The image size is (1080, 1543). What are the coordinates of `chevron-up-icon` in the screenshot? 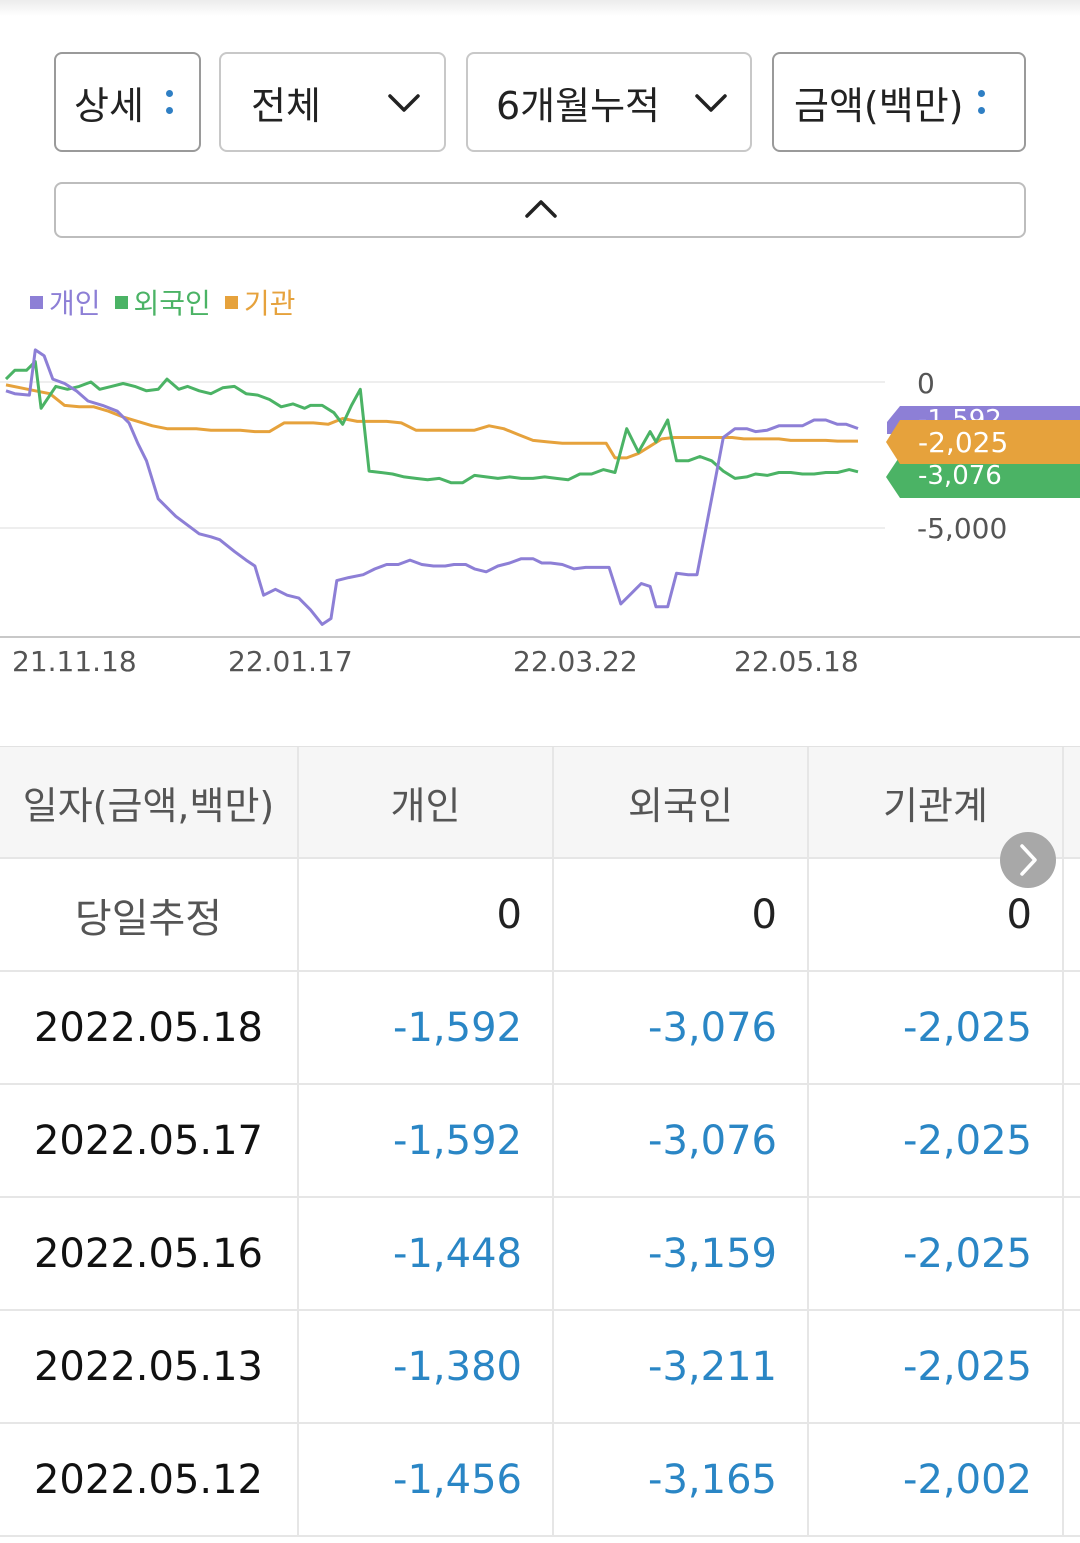 It's located at (541, 209).